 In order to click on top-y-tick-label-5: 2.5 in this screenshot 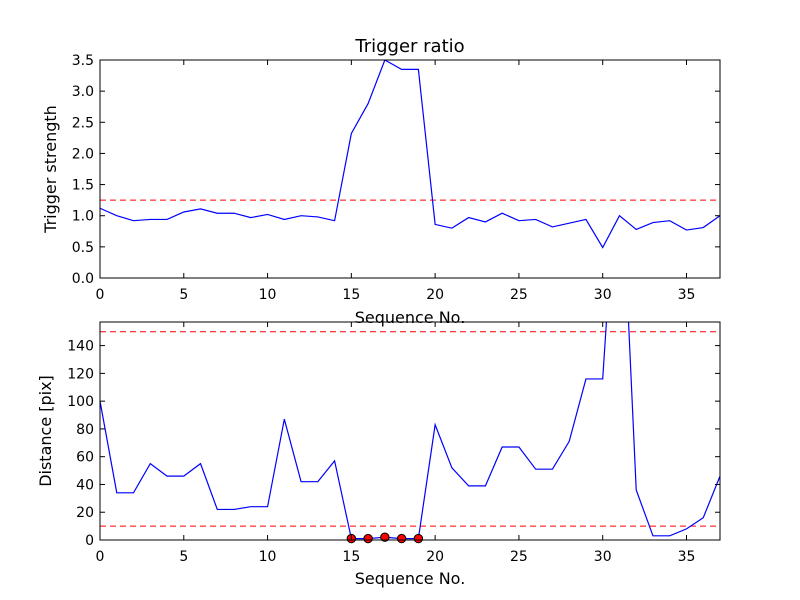, I will do `click(83, 123)`.